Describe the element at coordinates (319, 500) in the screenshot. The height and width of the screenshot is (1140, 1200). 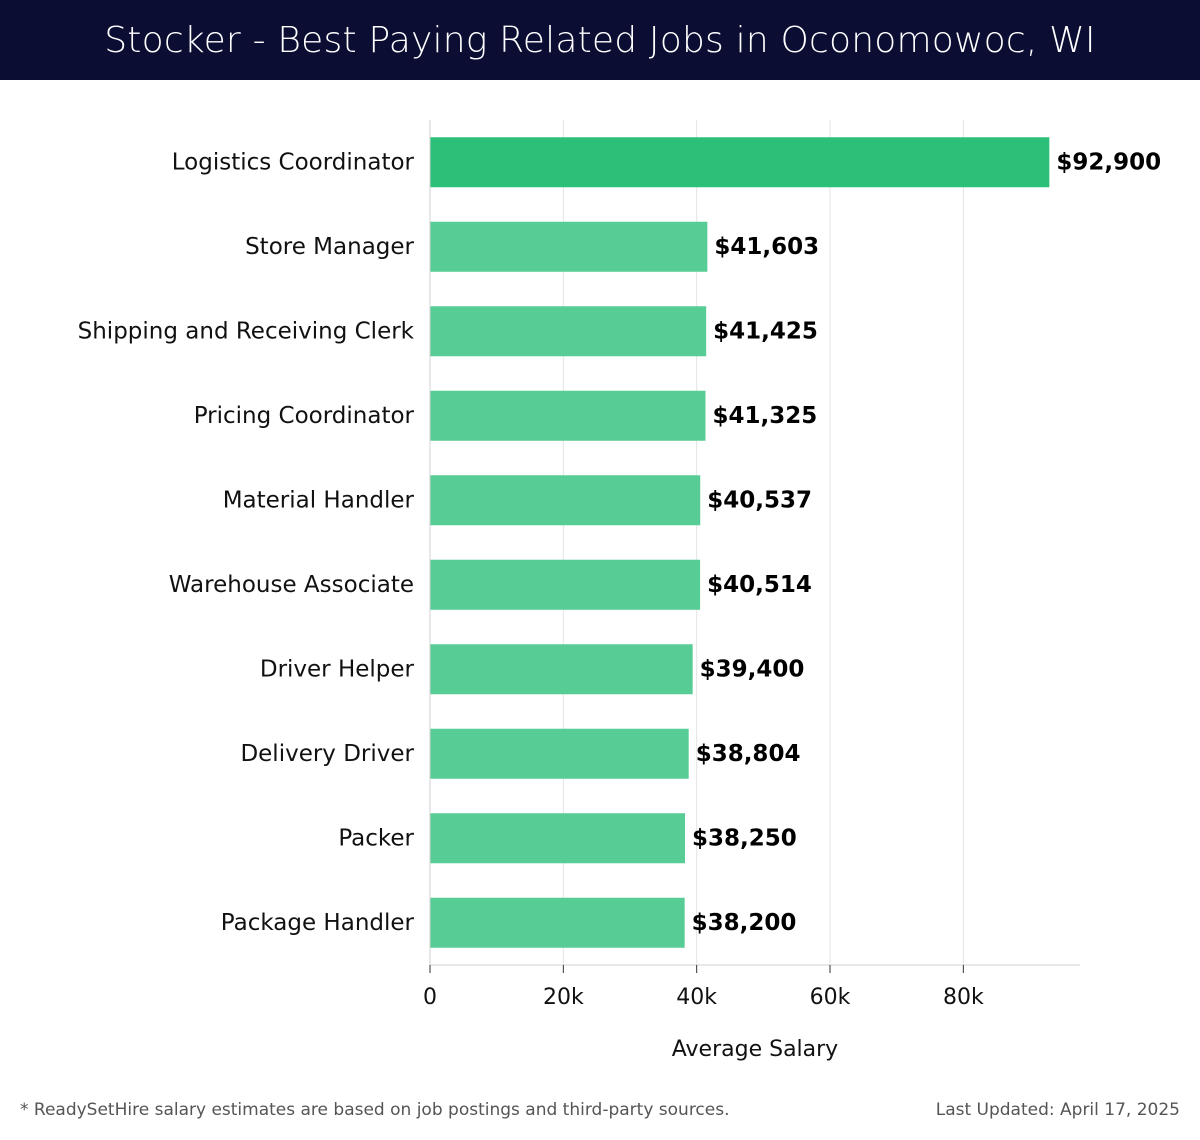
I see `category-label: Material Handler` at that location.